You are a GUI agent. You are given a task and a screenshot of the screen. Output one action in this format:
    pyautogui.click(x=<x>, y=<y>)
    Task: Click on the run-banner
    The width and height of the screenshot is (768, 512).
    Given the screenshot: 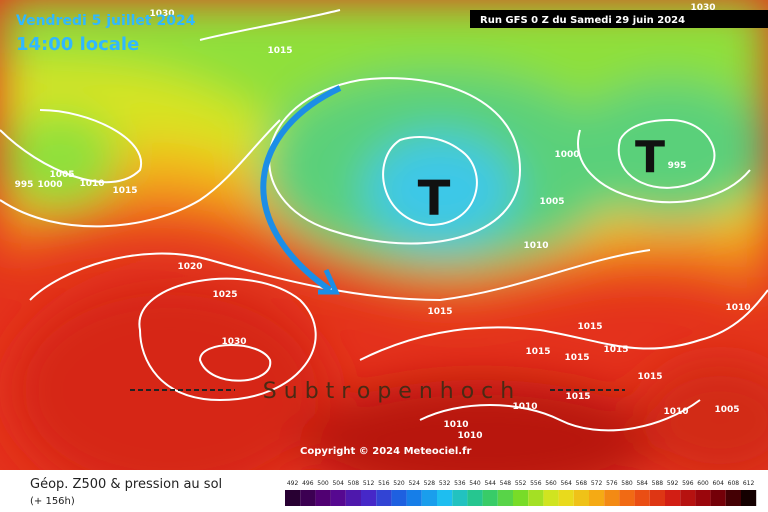 What is the action you would take?
    pyautogui.click(x=619, y=19)
    